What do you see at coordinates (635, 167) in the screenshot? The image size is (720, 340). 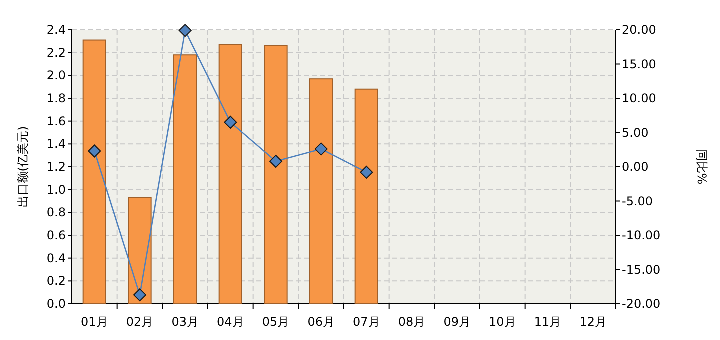 I see `y2-tick-label: 0.00` at bounding box center [635, 167].